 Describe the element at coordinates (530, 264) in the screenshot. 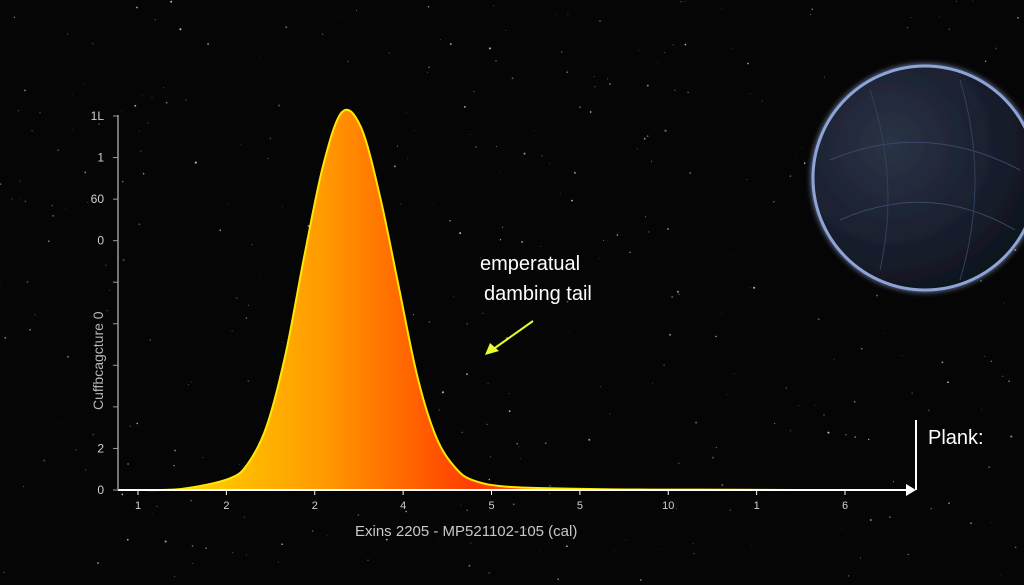

I see `annotation-line-1: emperatual` at that location.